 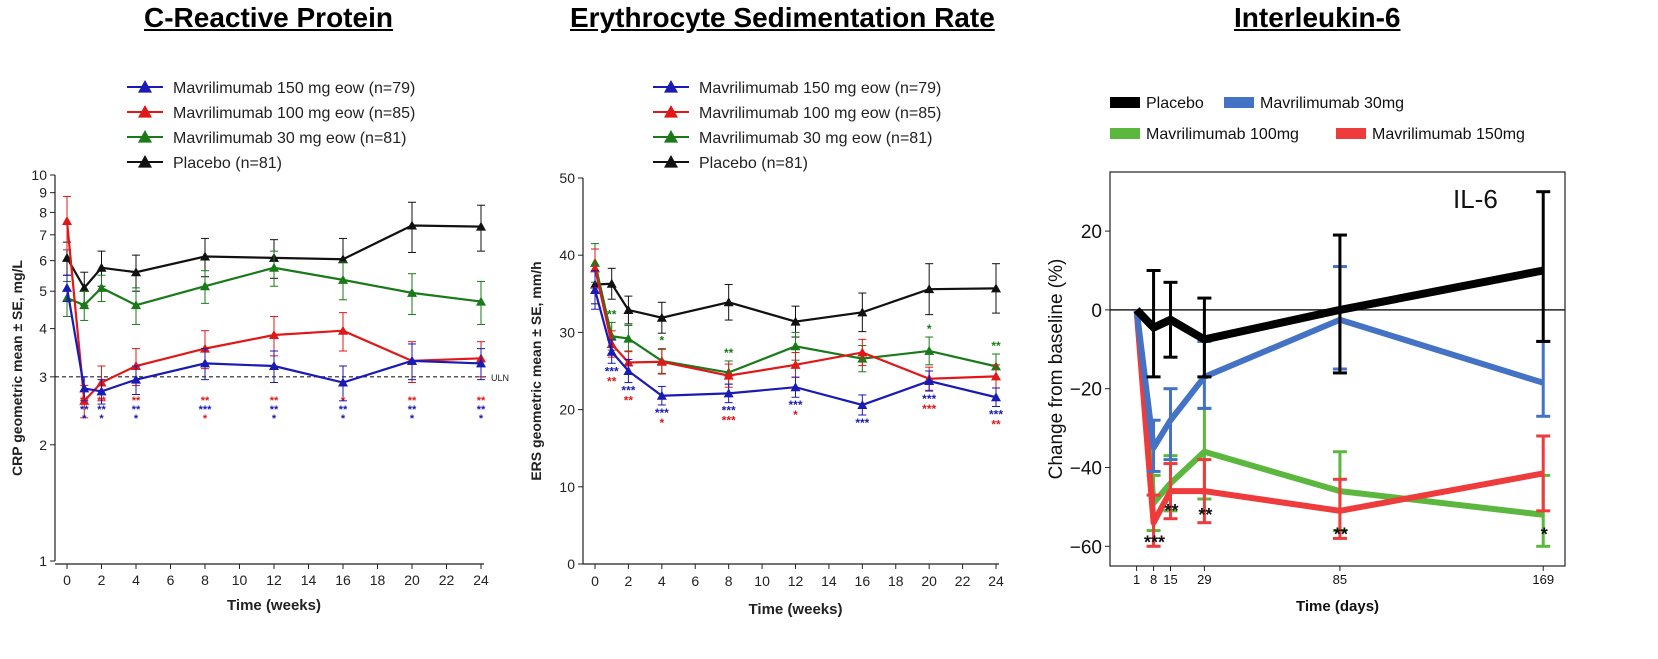 I want to click on crp-y-tick-label: 6, so click(x=43, y=261).